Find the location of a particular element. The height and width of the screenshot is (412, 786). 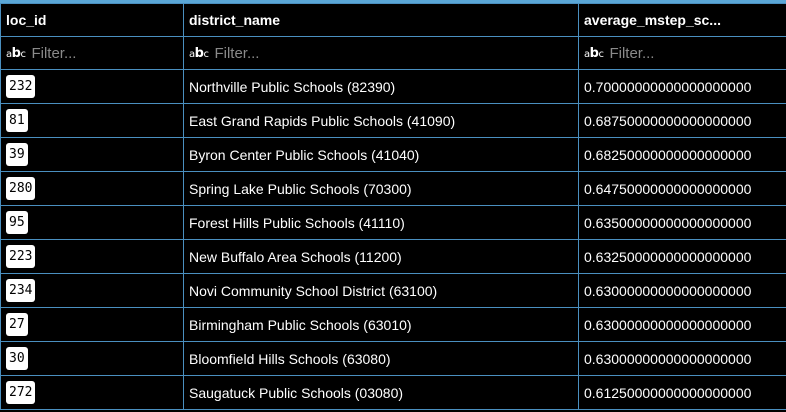

filter-input-loc-id is located at coordinates (106, 53).